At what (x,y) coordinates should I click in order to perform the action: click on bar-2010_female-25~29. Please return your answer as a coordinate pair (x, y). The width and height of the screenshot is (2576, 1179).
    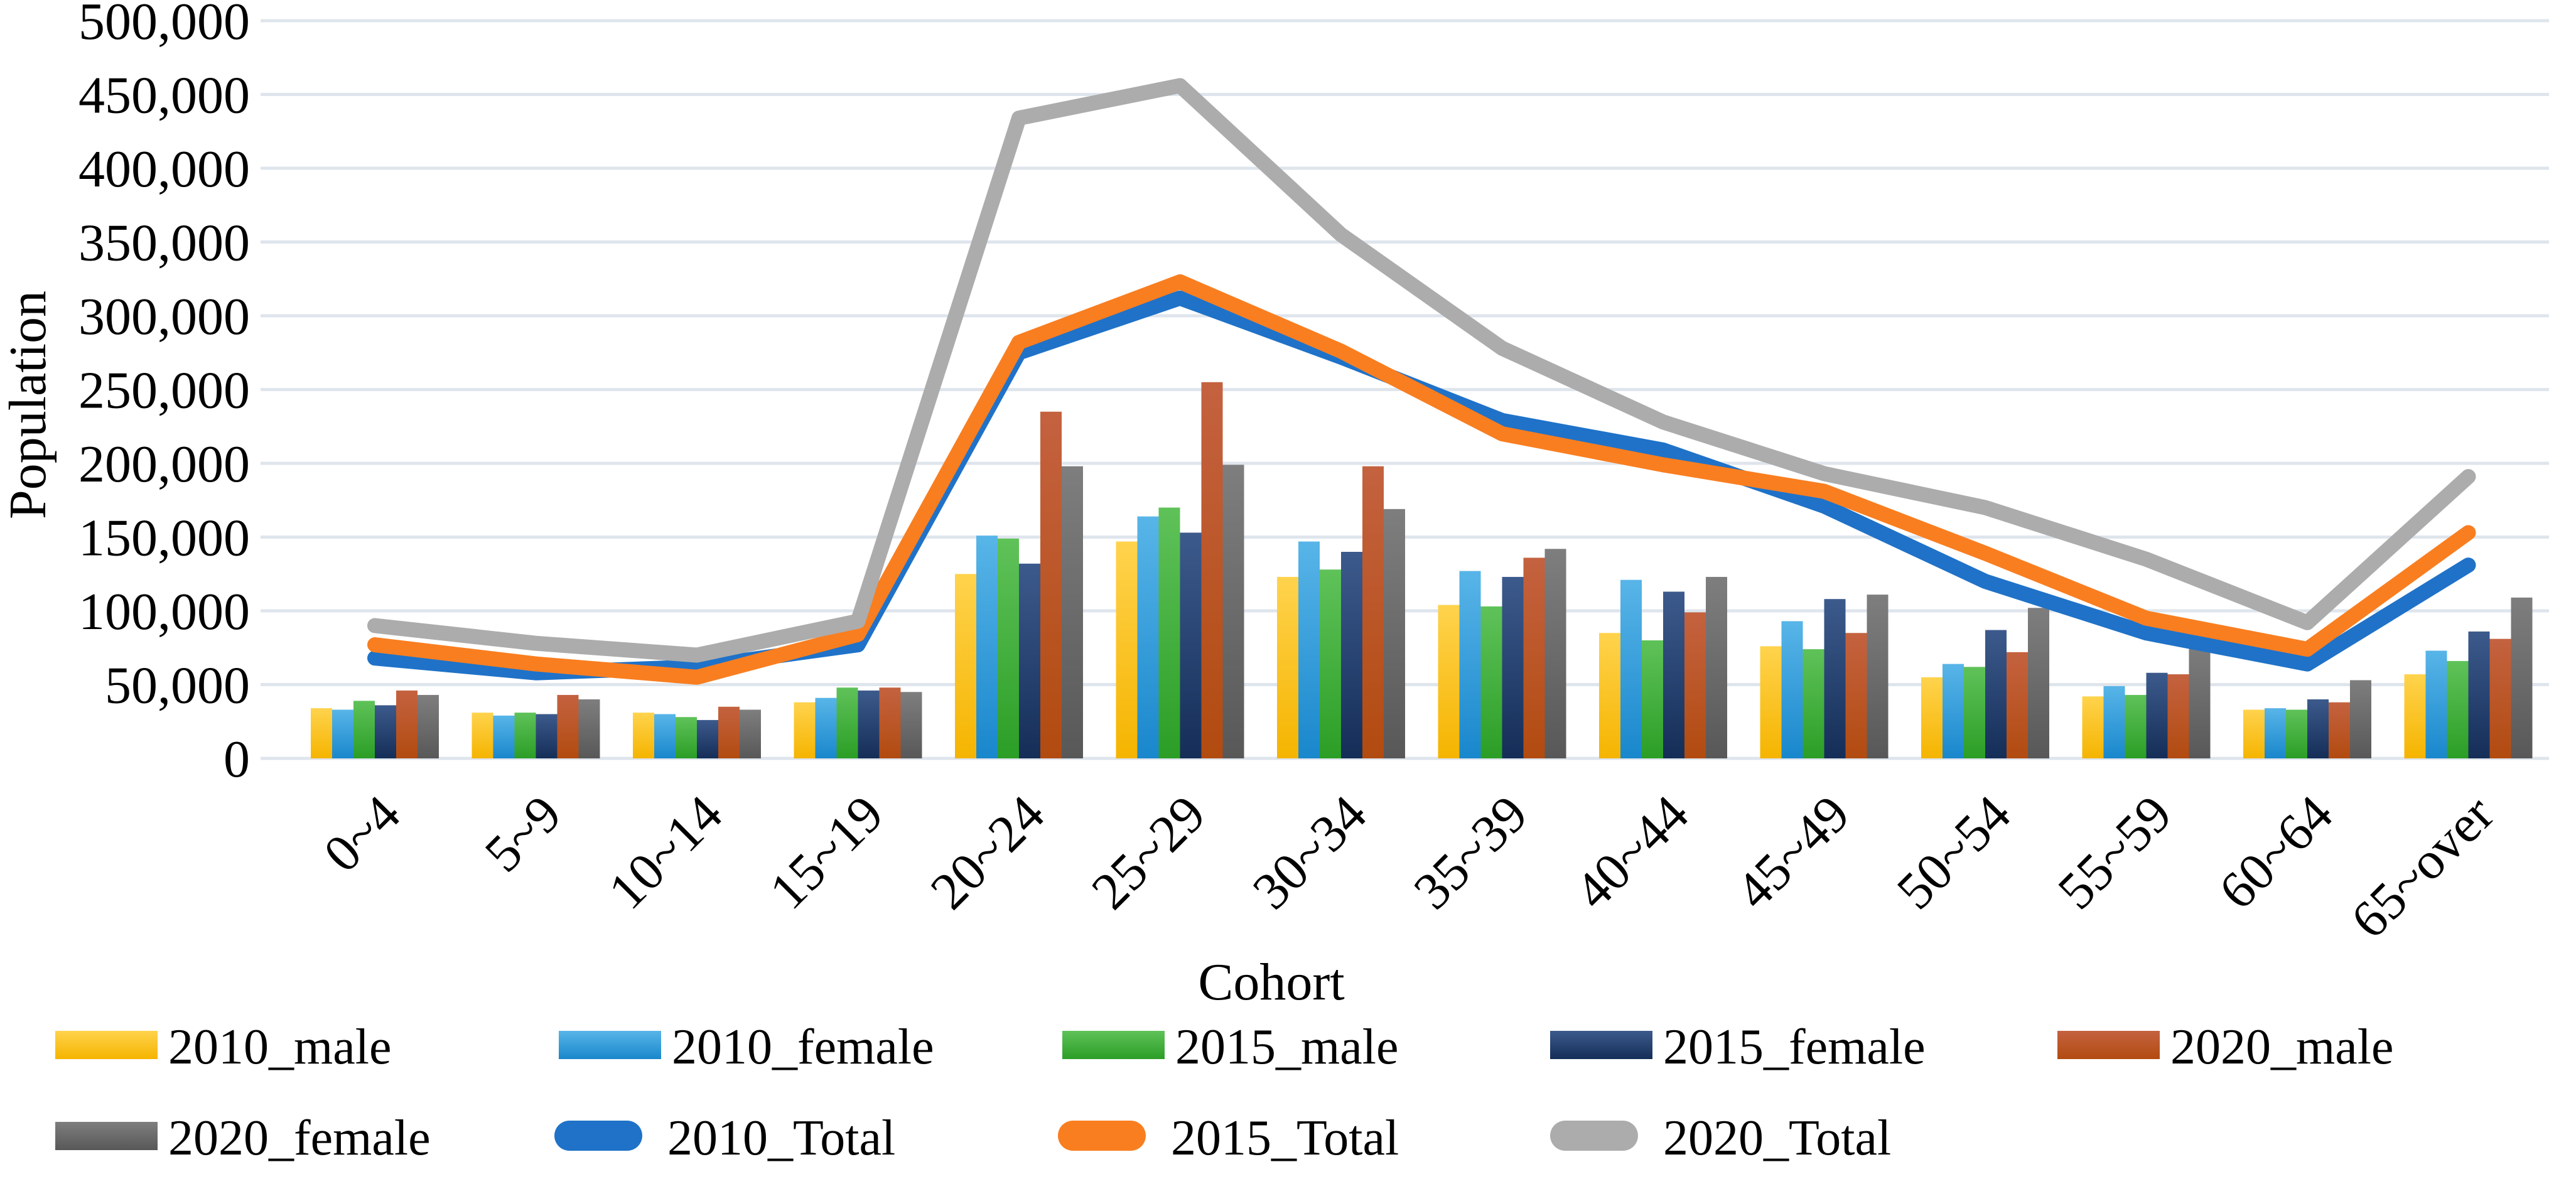
    Looking at the image, I should click on (1148, 637).